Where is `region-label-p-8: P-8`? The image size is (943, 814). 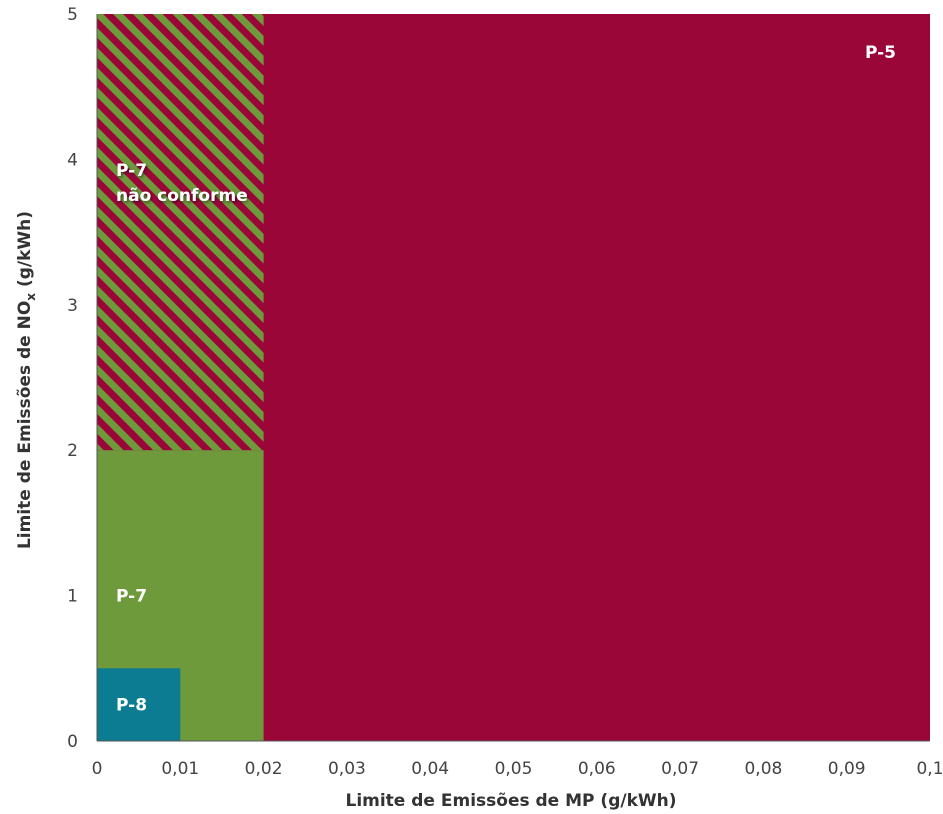 region-label-p-8: P-8 is located at coordinates (131, 706).